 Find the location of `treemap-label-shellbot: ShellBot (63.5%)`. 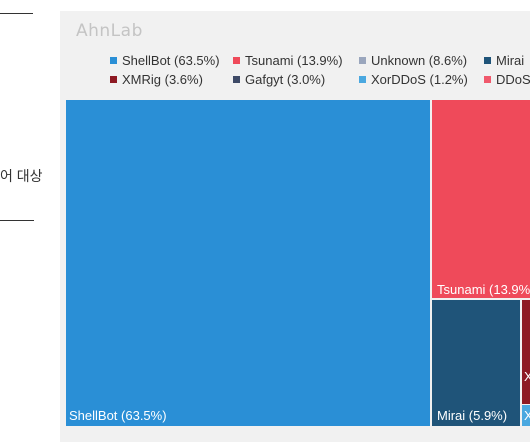

treemap-label-shellbot: ShellBot (63.5%) is located at coordinates (118, 415).